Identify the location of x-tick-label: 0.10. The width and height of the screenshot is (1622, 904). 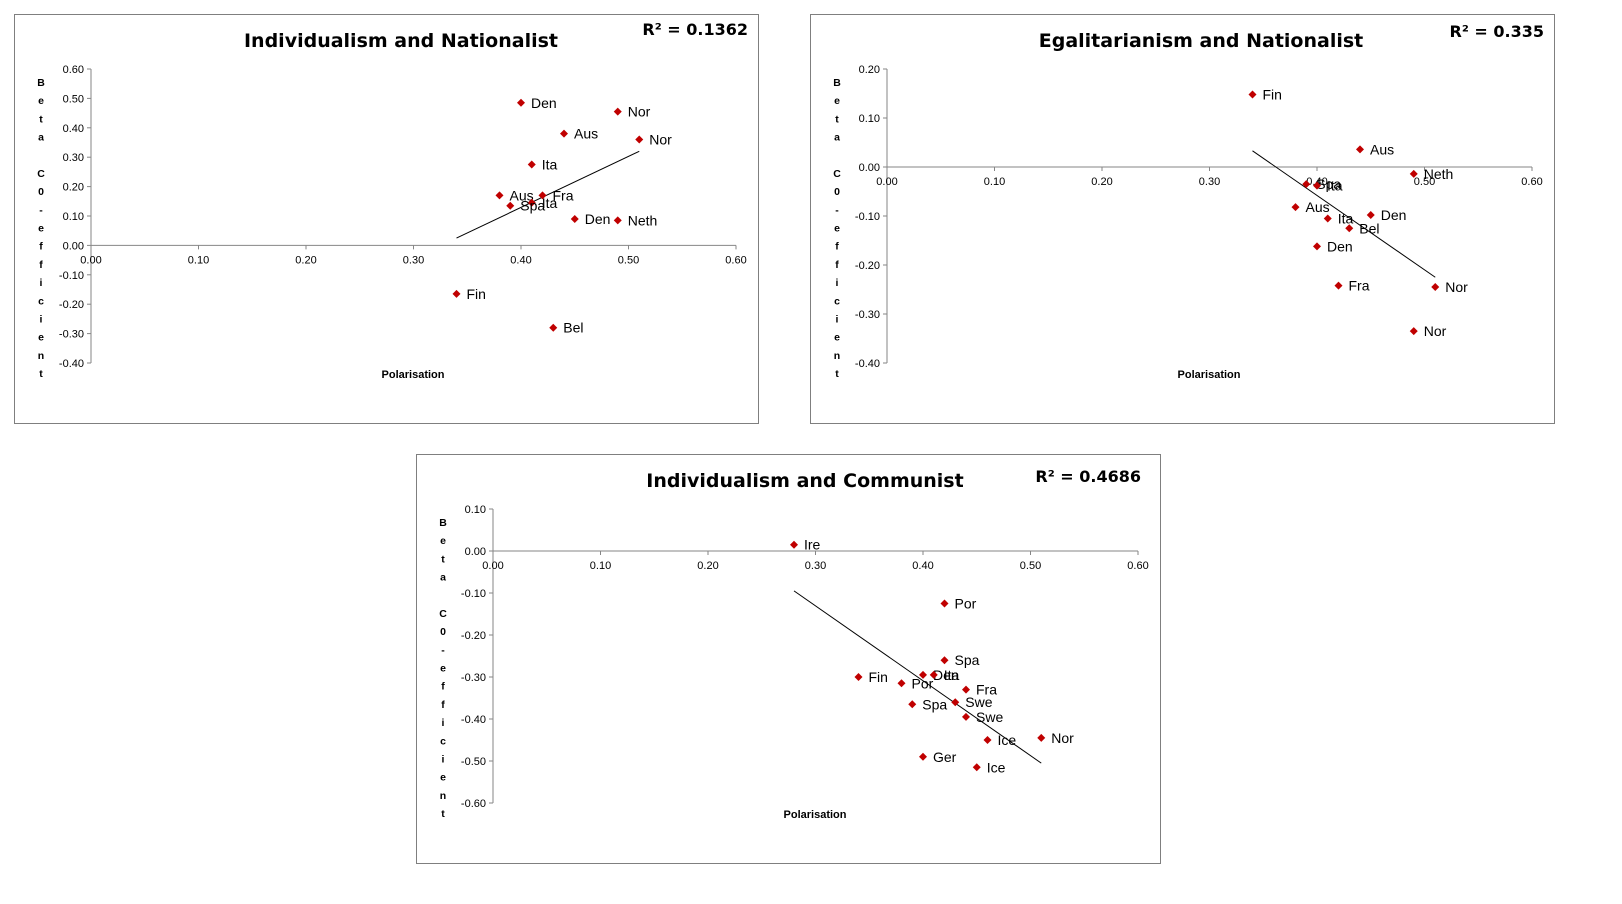
(994, 182).